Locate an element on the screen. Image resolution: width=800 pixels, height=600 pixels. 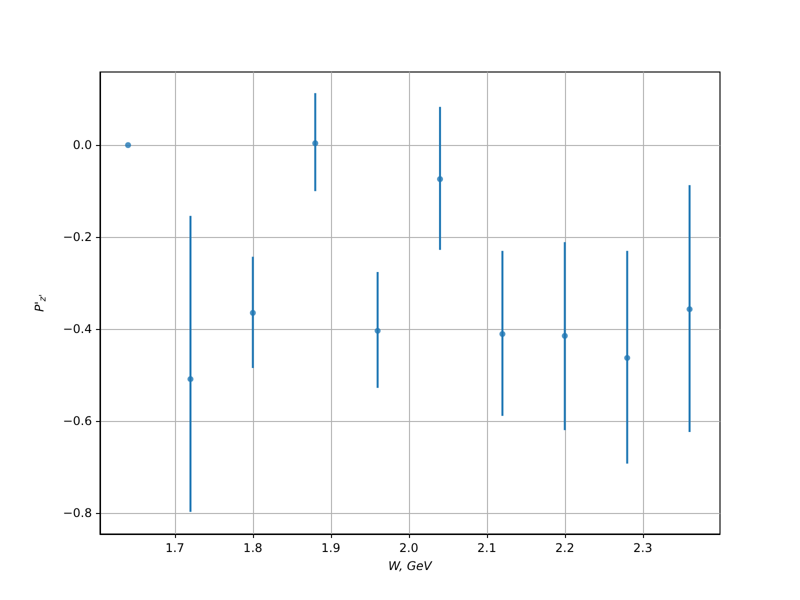
y-tick-label: −0.4 is located at coordinates (77, 329).